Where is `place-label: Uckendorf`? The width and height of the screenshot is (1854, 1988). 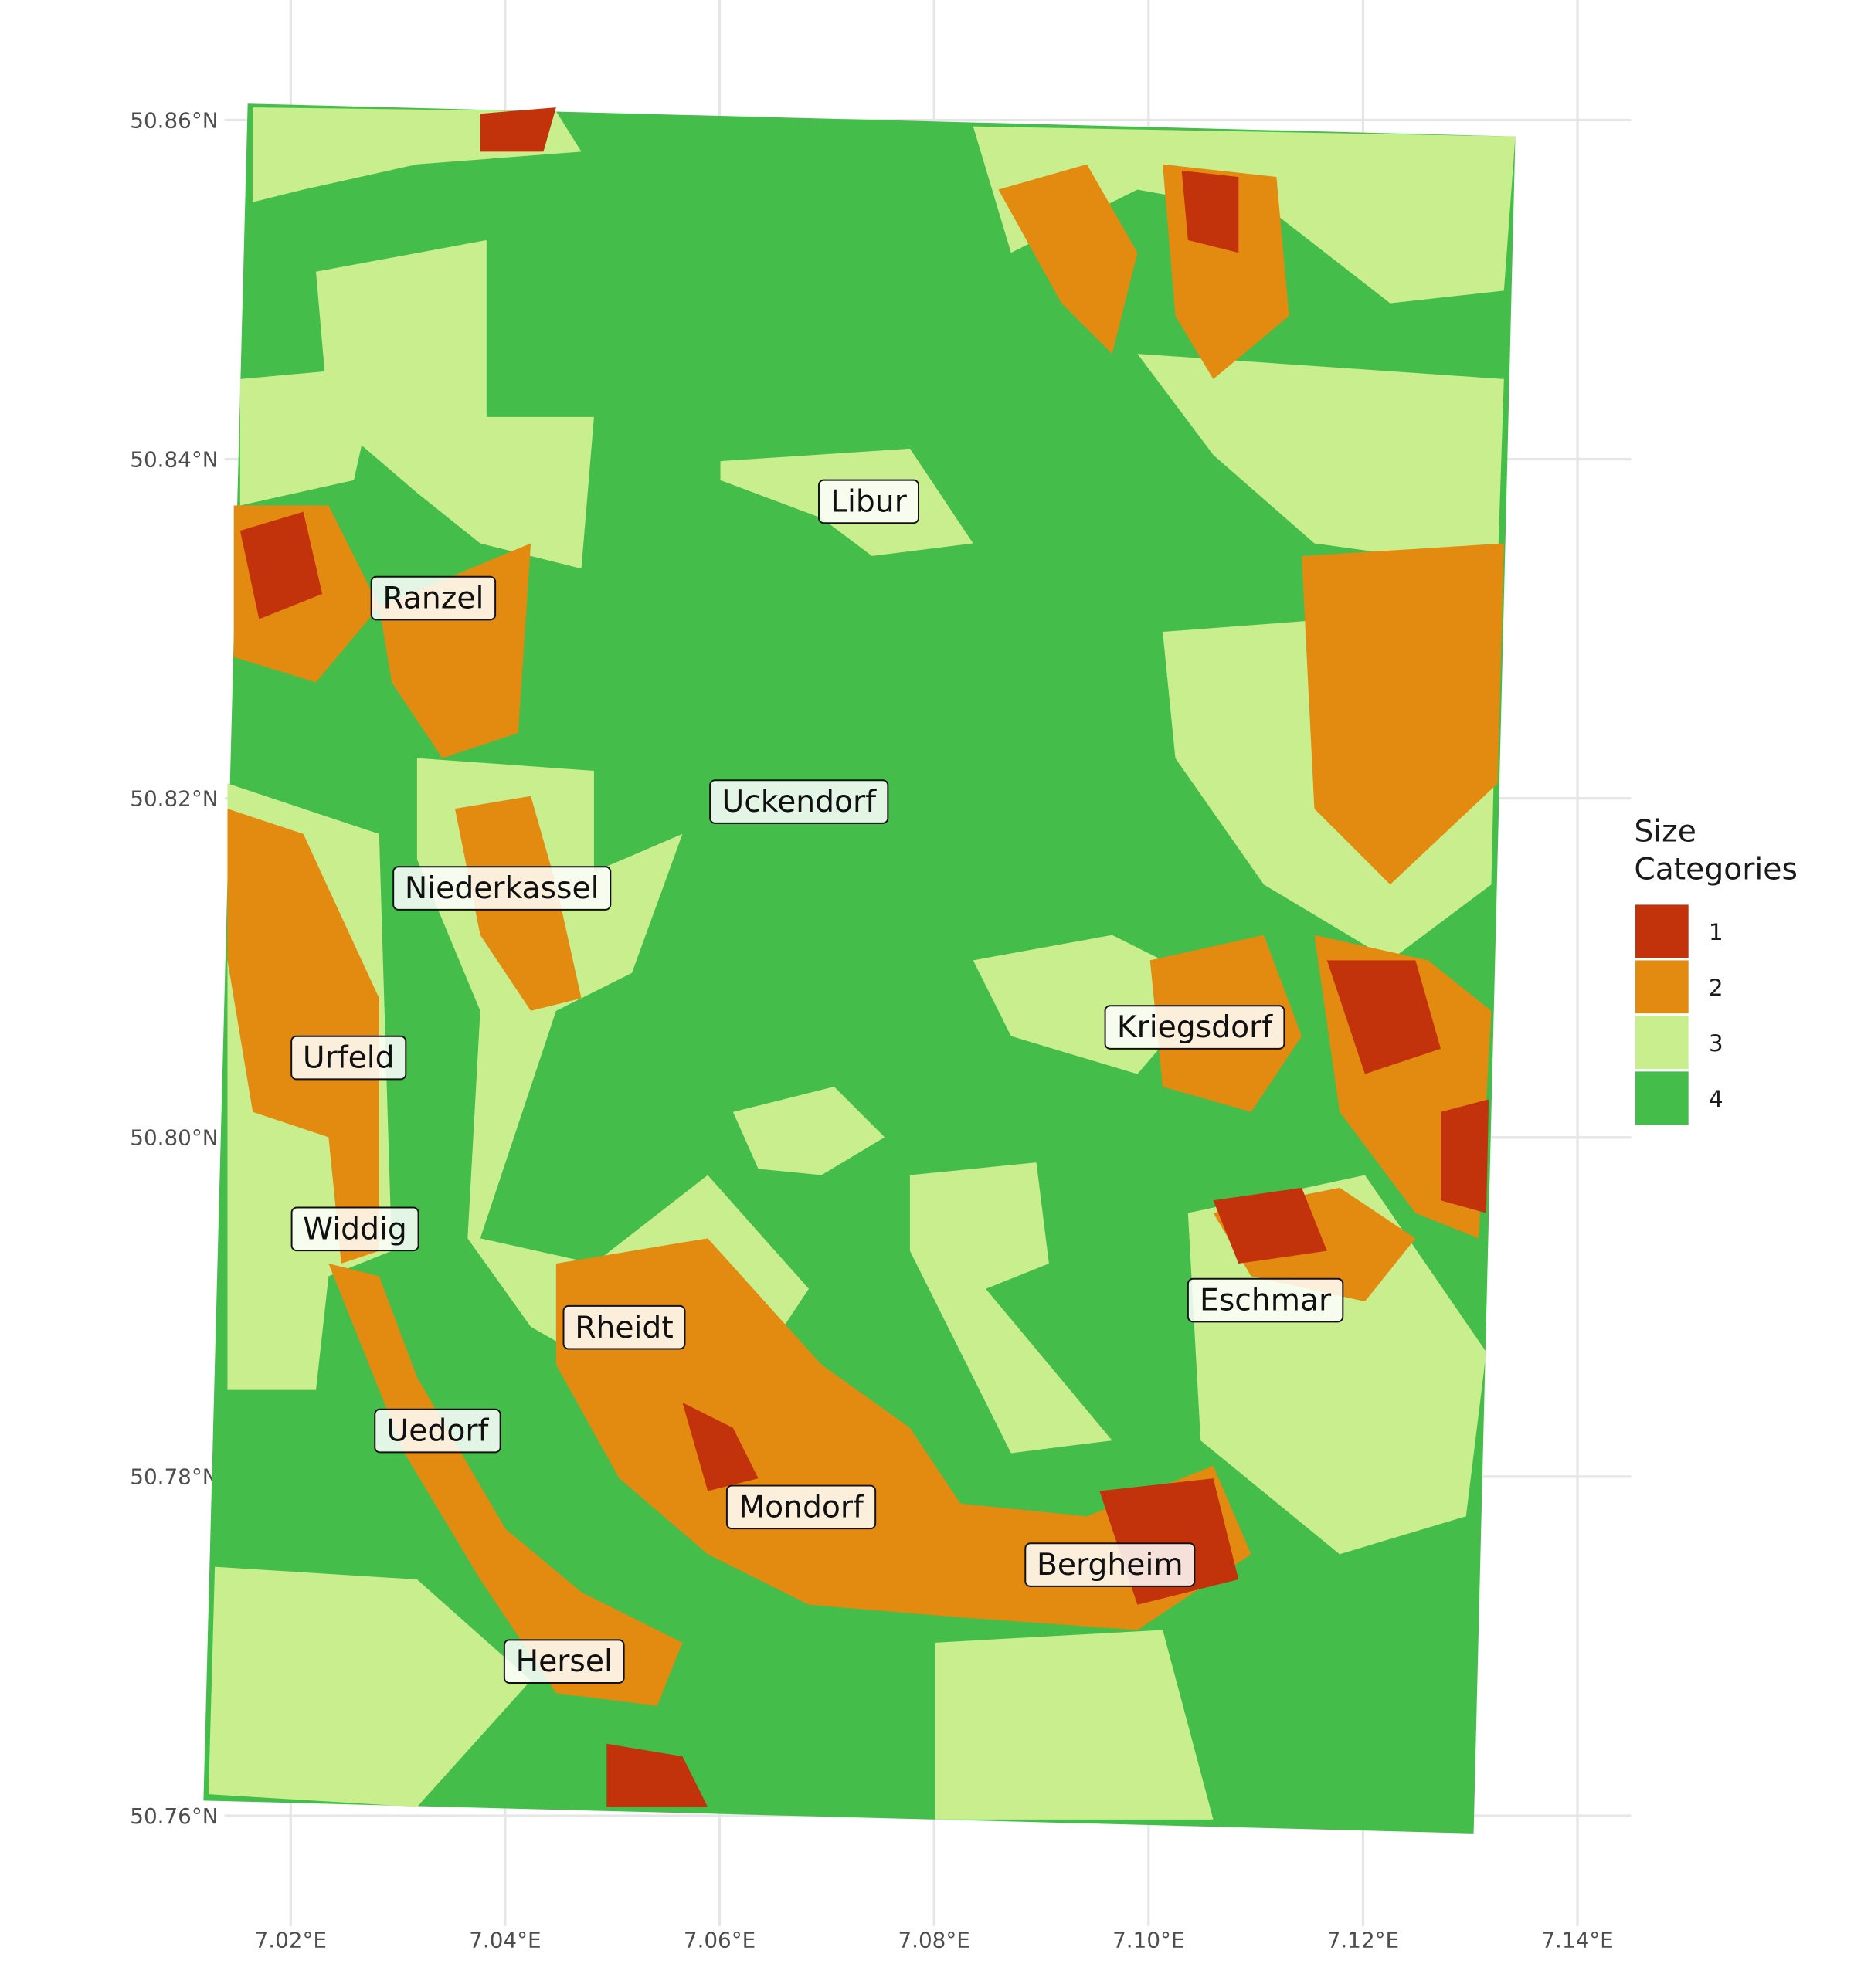 place-label: Uckendorf is located at coordinates (799, 801).